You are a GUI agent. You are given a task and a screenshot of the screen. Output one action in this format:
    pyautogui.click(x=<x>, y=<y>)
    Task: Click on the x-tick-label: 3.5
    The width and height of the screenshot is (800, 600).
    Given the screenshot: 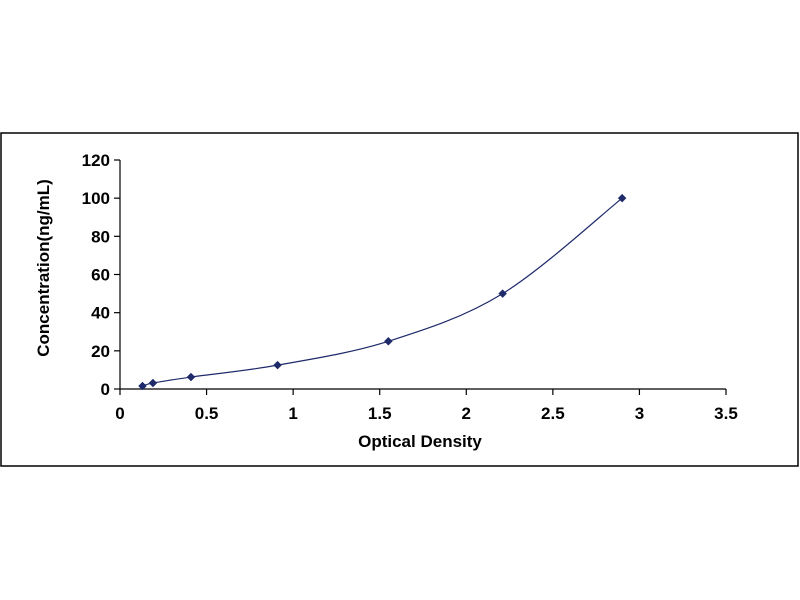 What is the action you would take?
    pyautogui.click(x=726, y=413)
    